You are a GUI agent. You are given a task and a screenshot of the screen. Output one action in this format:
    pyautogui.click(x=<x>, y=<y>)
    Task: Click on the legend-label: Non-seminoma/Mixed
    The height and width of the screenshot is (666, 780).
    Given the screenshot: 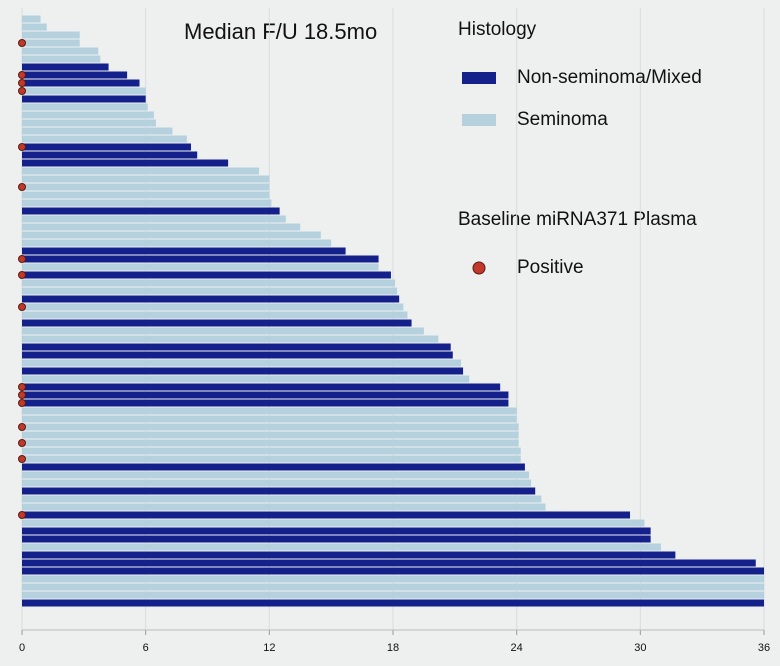 What is the action you would take?
    pyautogui.click(x=609, y=77)
    